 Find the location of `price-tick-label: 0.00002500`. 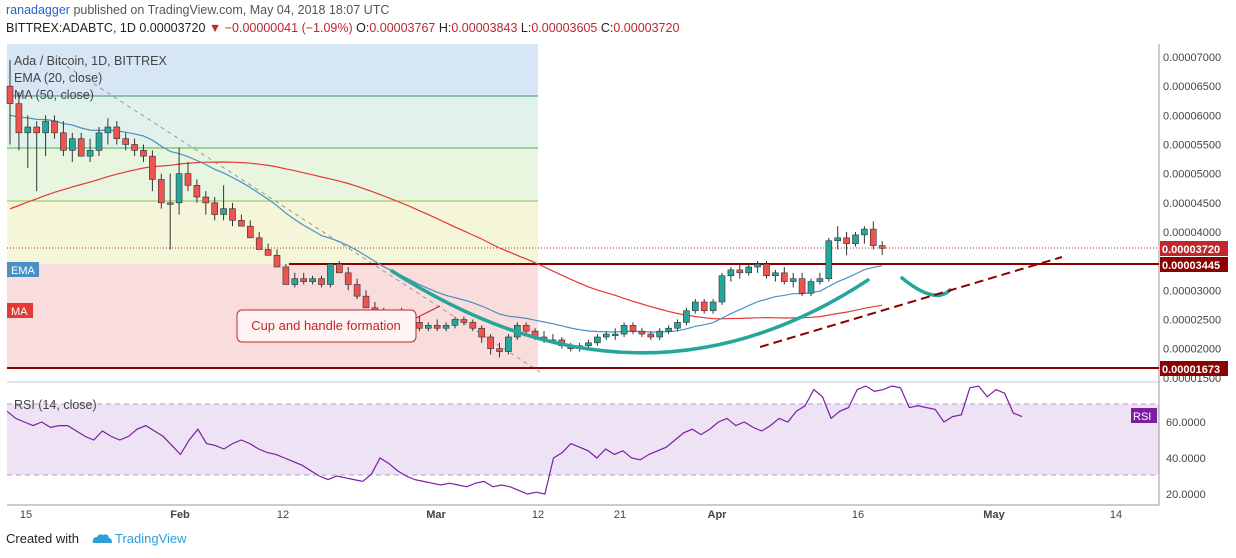

price-tick-label: 0.00002500 is located at coordinates (1192, 320).